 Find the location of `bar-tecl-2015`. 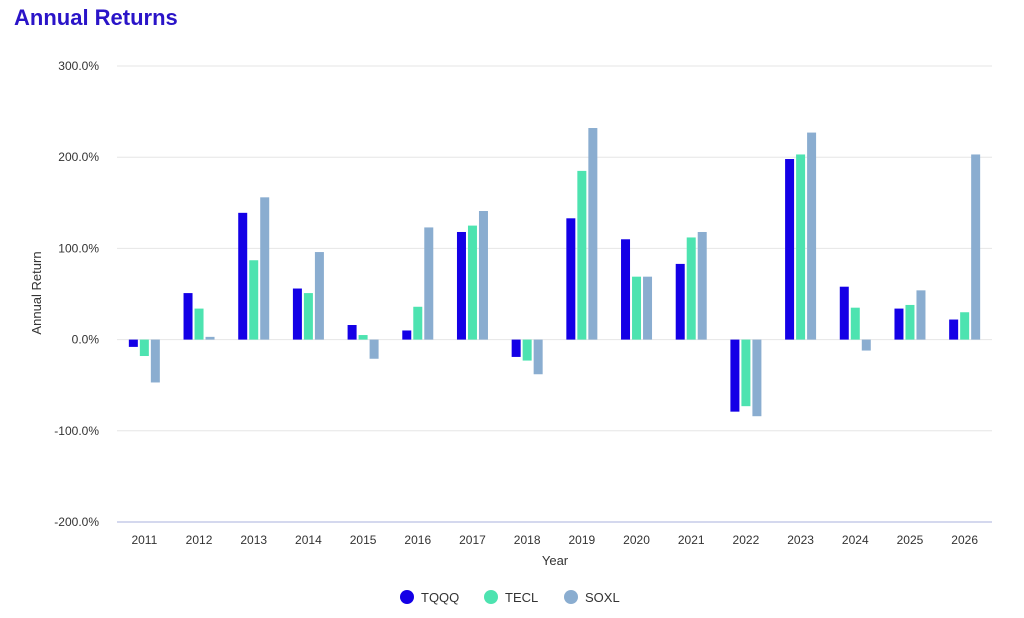

bar-tecl-2015 is located at coordinates (363, 337).